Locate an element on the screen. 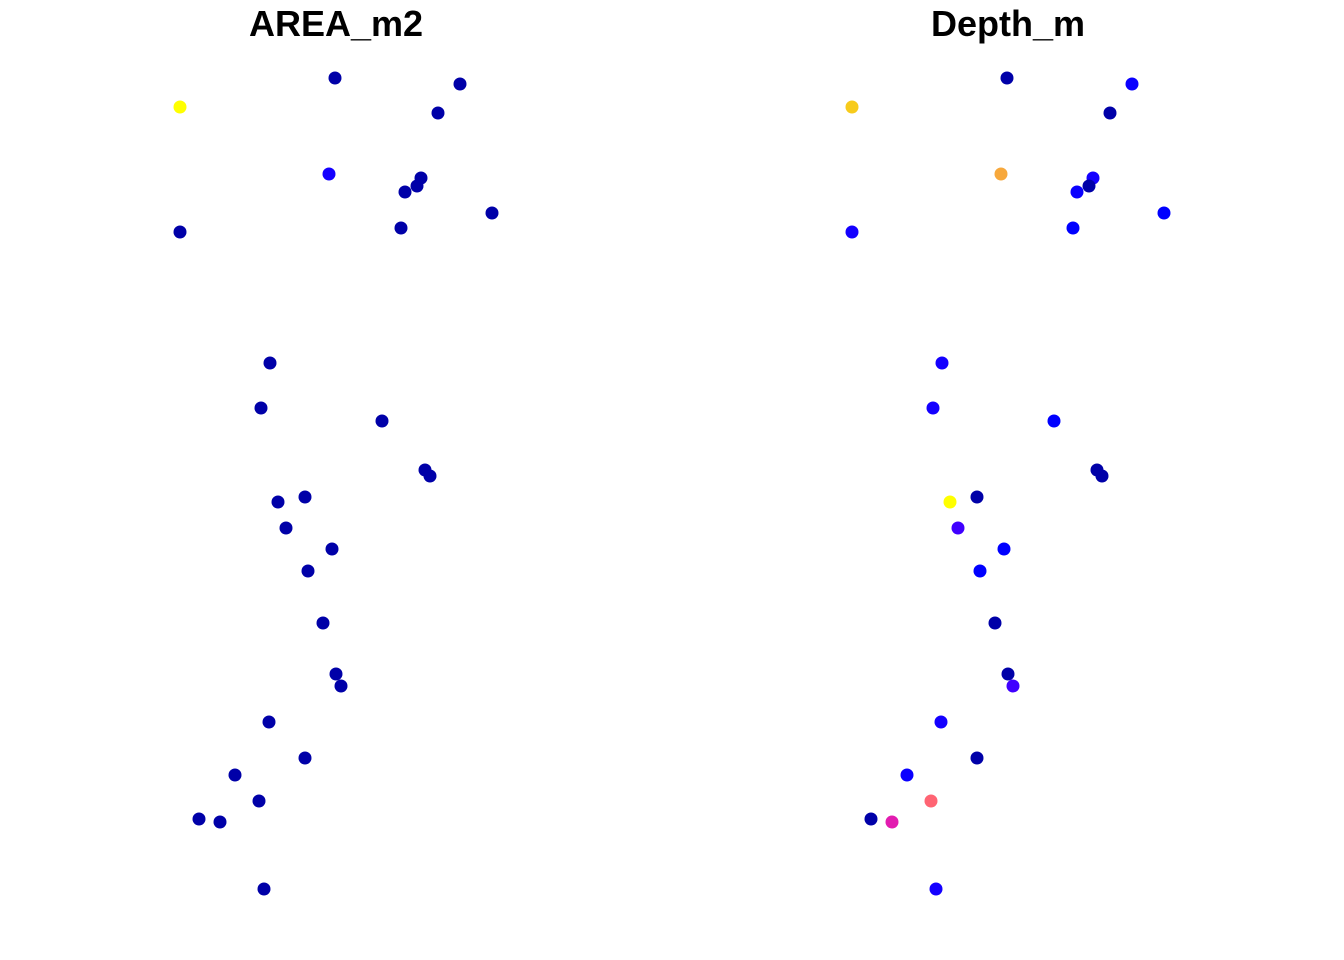 This screenshot has width=1344, height=960. chart-title-depth: Depth_m is located at coordinates (1008, 23).